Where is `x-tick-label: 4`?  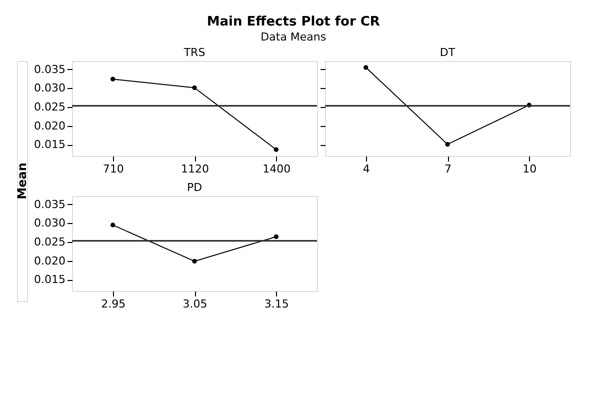 x-tick-label: 4 is located at coordinates (366, 169).